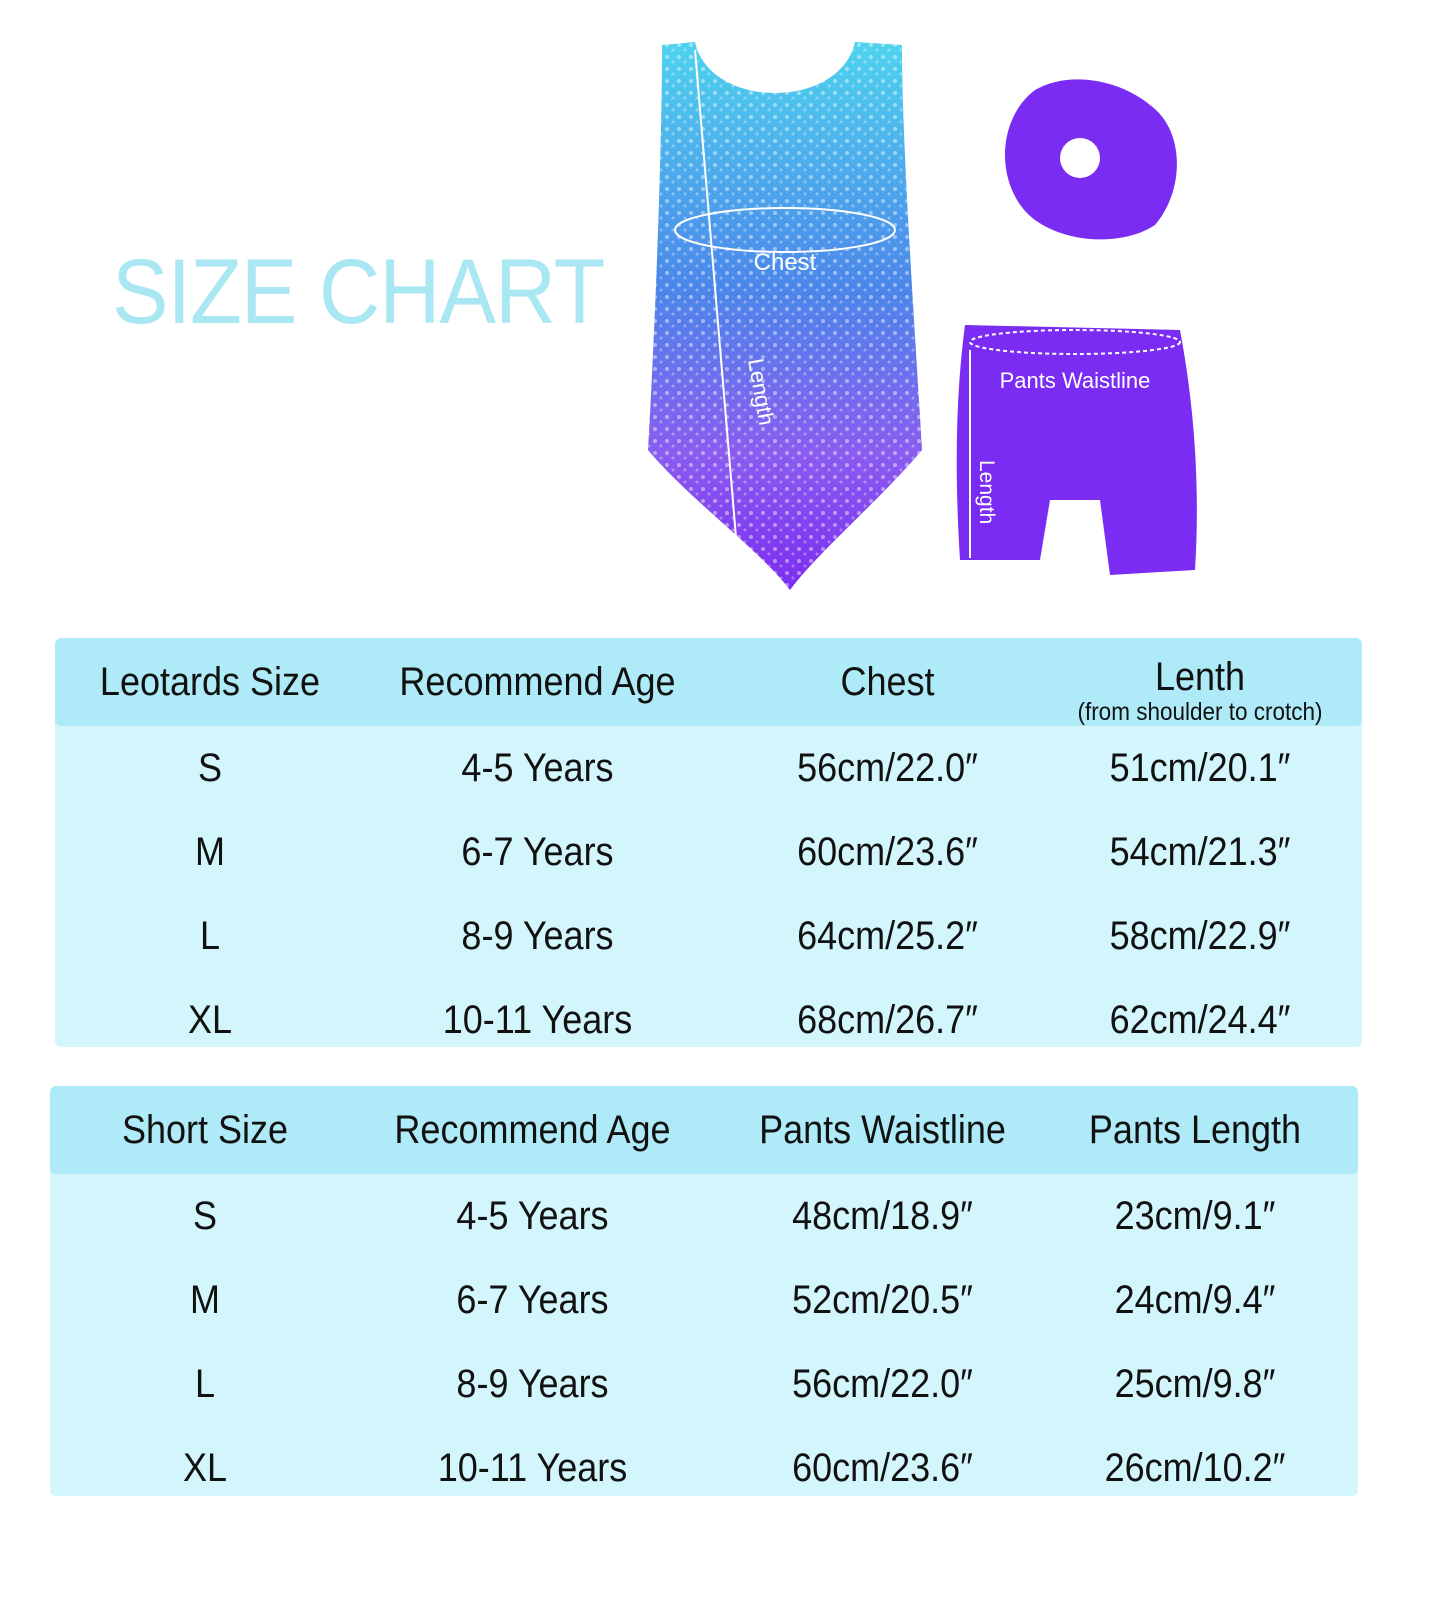 The height and width of the screenshot is (1606, 1445). Describe the element at coordinates (1195, 1467) in the screenshot. I see `length-cell: 26cm/10.2″` at that location.